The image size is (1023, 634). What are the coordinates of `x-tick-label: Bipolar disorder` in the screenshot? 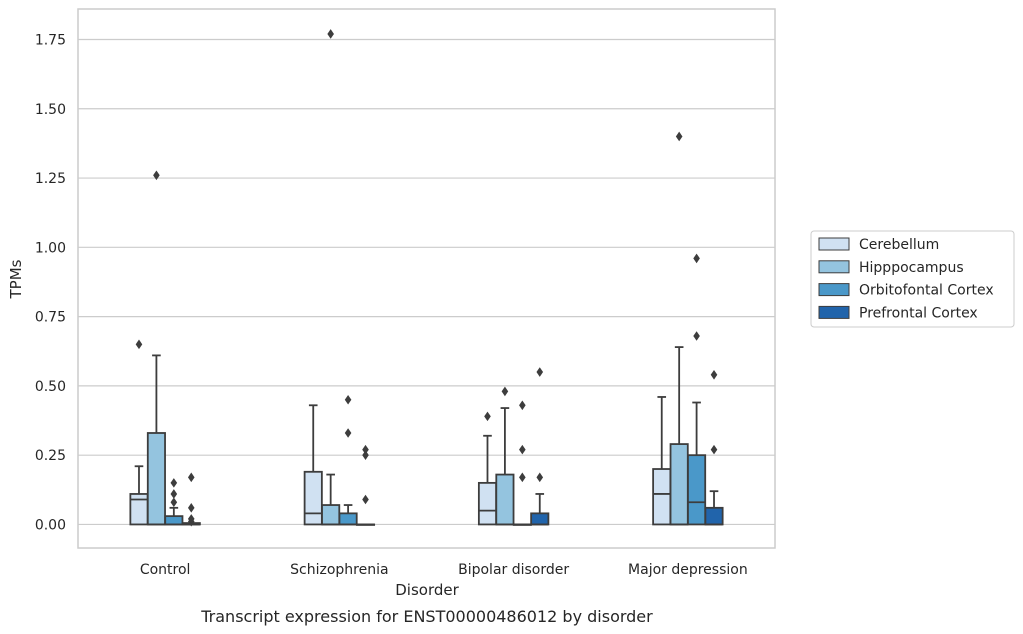 It's located at (513, 570).